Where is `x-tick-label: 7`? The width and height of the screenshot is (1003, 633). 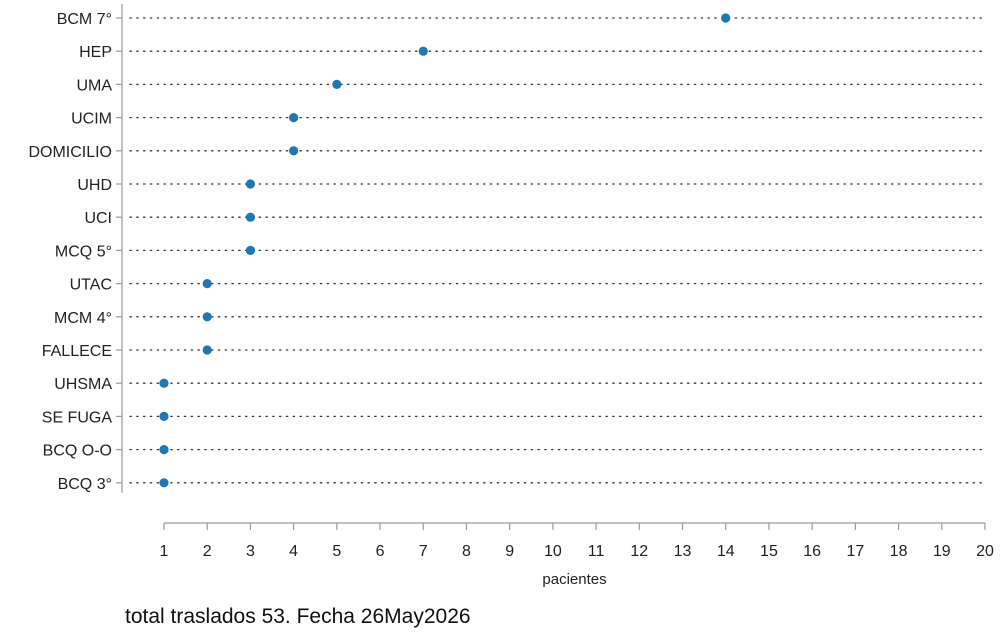 x-tick-label: 7 is located at coordinates (423, 551).